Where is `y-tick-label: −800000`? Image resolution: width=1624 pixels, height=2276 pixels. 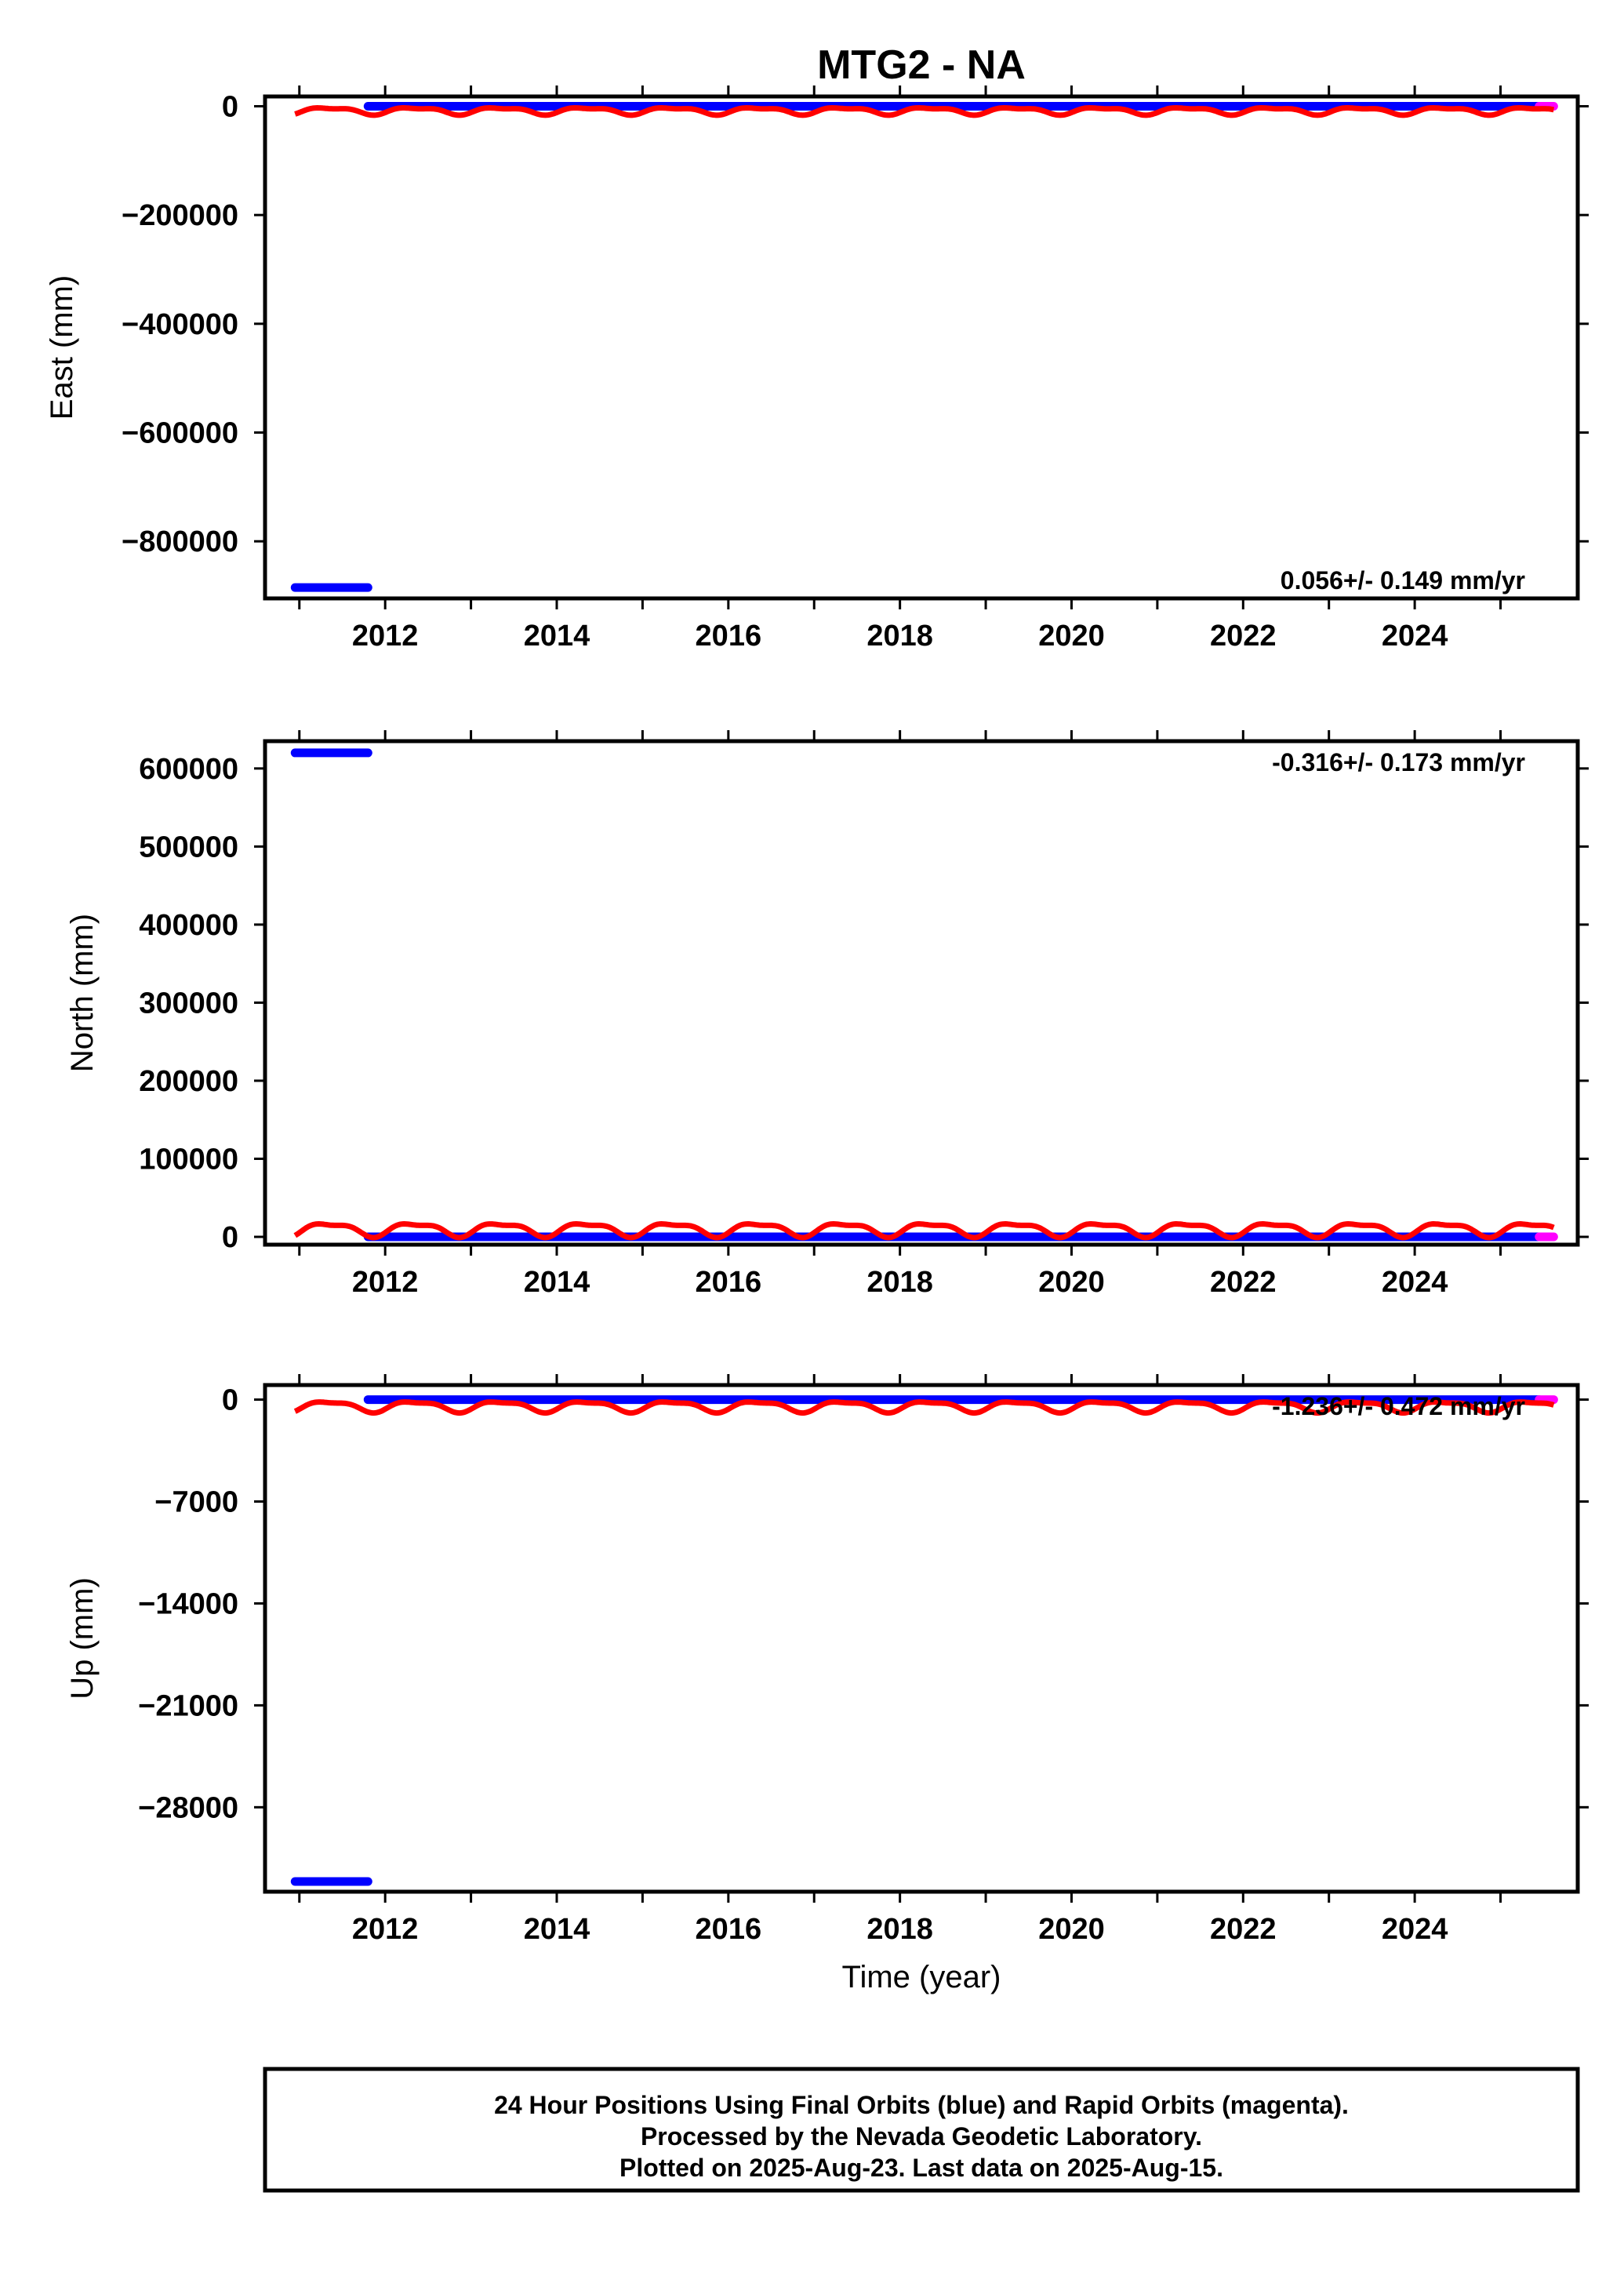 y-tick-label: −800000 is located at coordinates (180, 541).